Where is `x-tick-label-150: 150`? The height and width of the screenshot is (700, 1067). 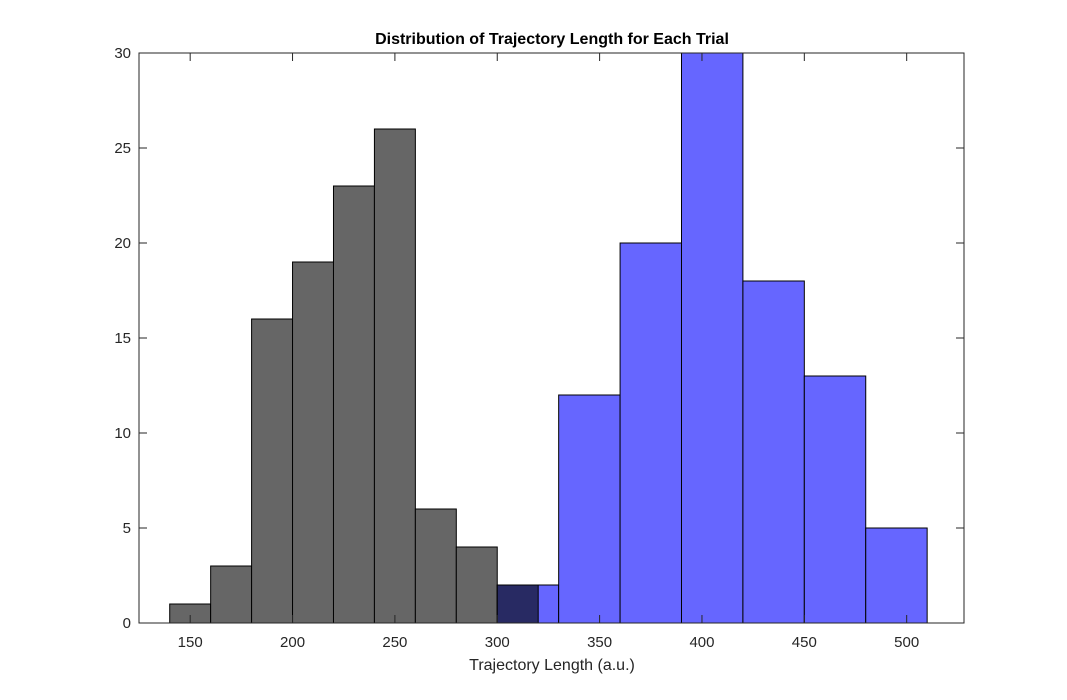 x-tick-label-150: 150 is located at coordinates (190, 642).